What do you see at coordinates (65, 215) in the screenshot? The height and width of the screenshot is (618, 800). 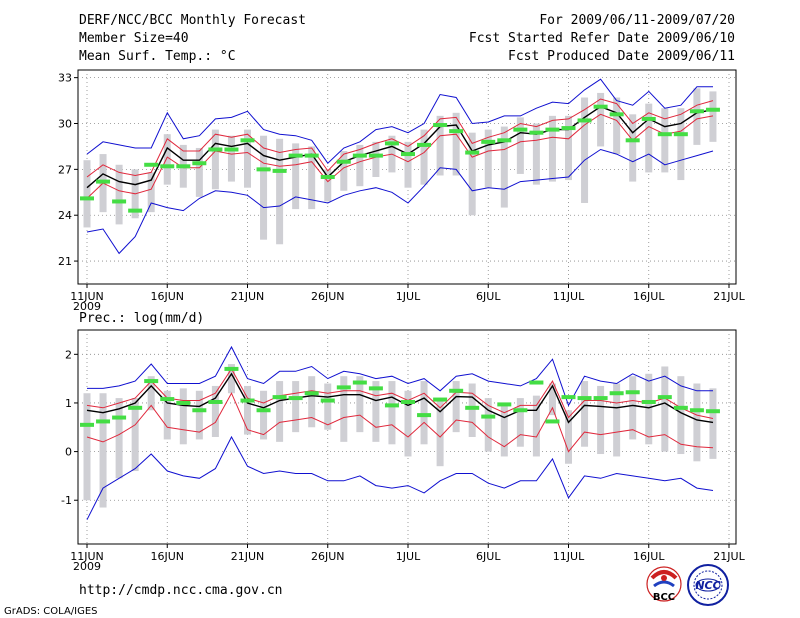 I see `y-tick-label: 24` at bounding box center [65, 215].